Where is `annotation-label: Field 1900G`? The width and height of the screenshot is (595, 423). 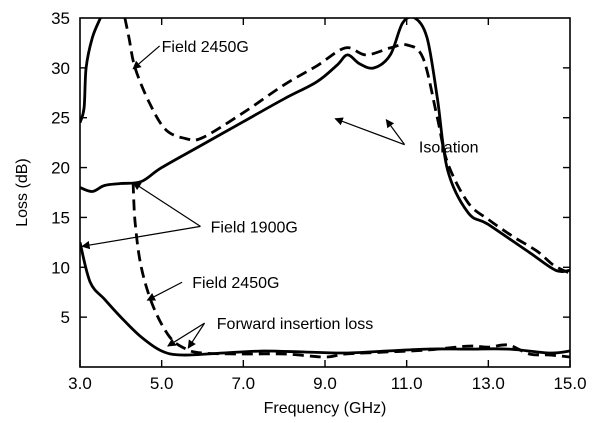
annotation-label: Field 1900G is located at coordinates (254, 227).